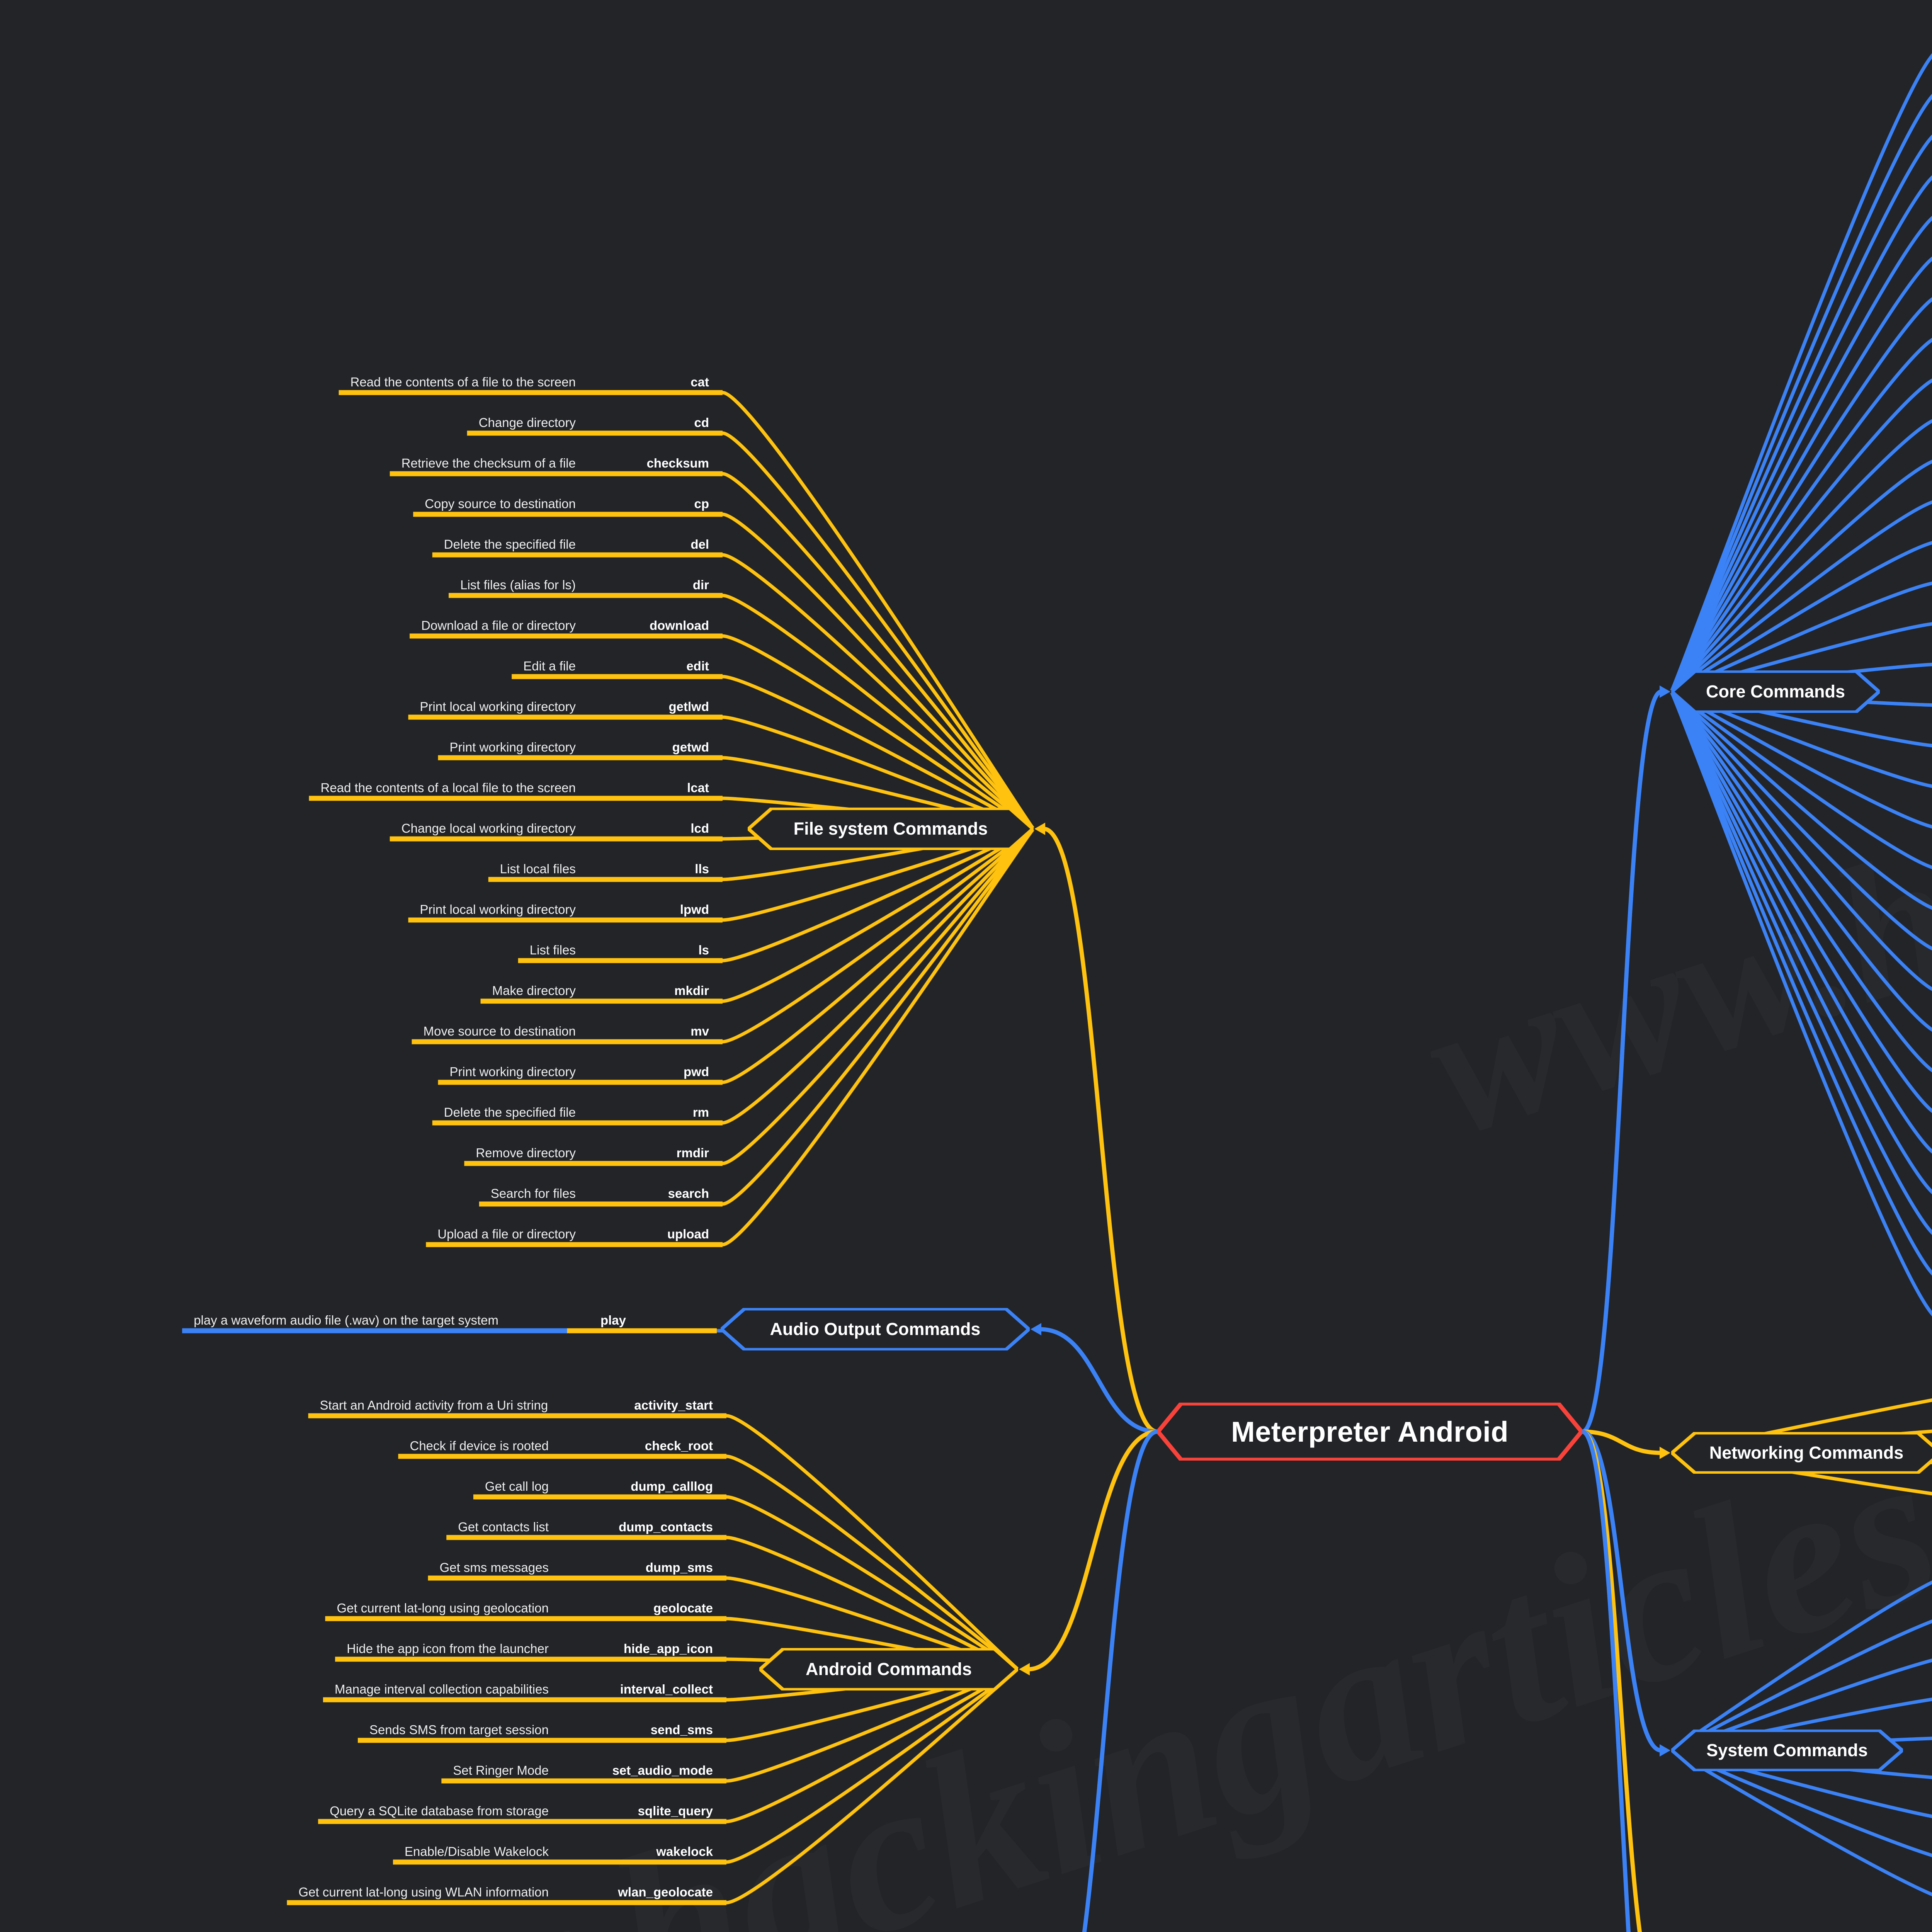  What do you see at coordinates (1093, 1551) in the screenshot?
I see `central-trunk-android` at bounding box center [1093, 1551].